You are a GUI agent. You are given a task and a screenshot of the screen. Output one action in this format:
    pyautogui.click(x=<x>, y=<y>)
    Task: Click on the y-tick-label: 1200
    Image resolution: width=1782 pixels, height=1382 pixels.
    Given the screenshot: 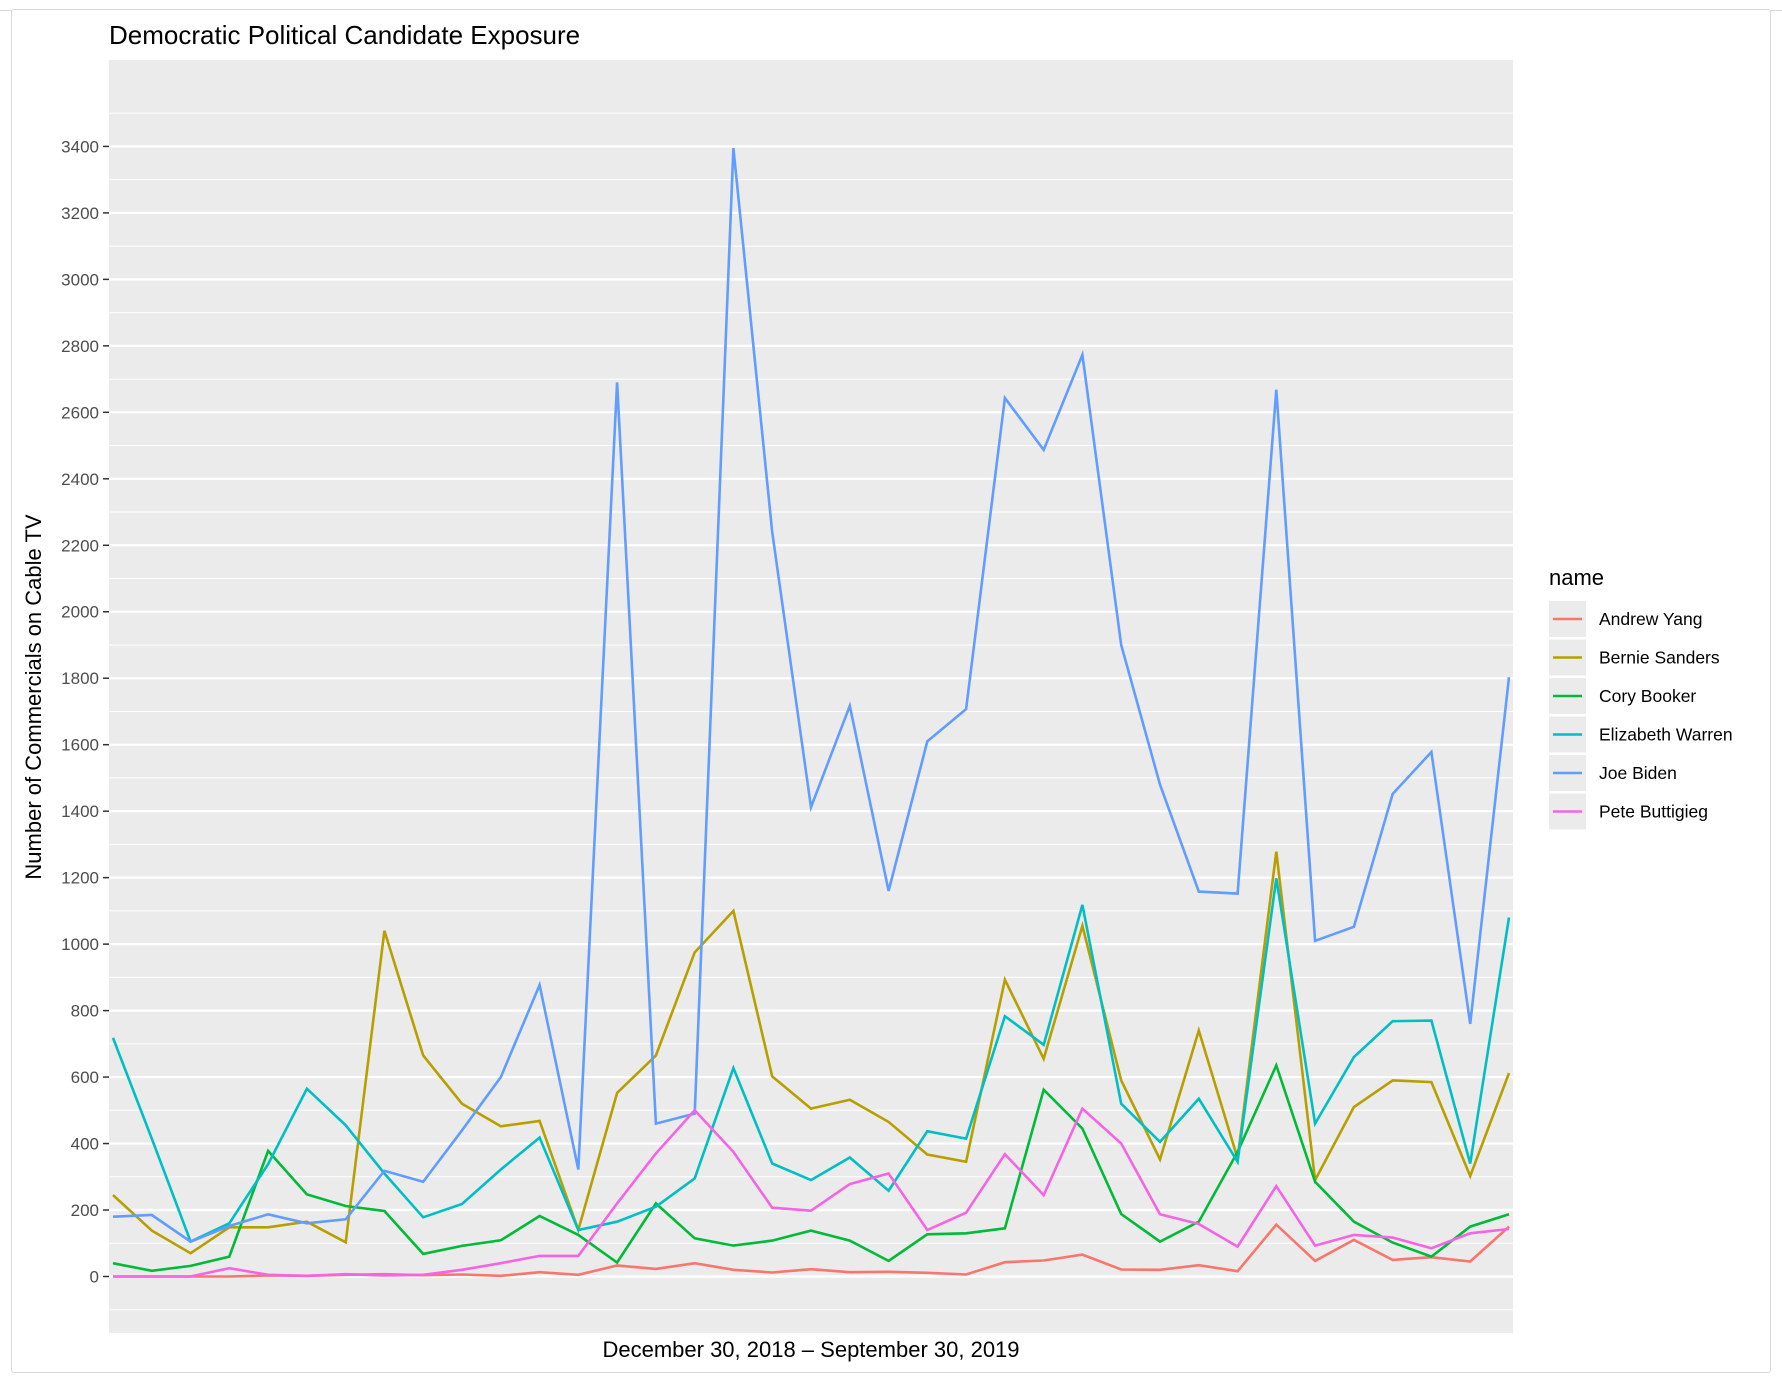 What is the action you would take?
    pyautogui.click(x=80, y=878)
    